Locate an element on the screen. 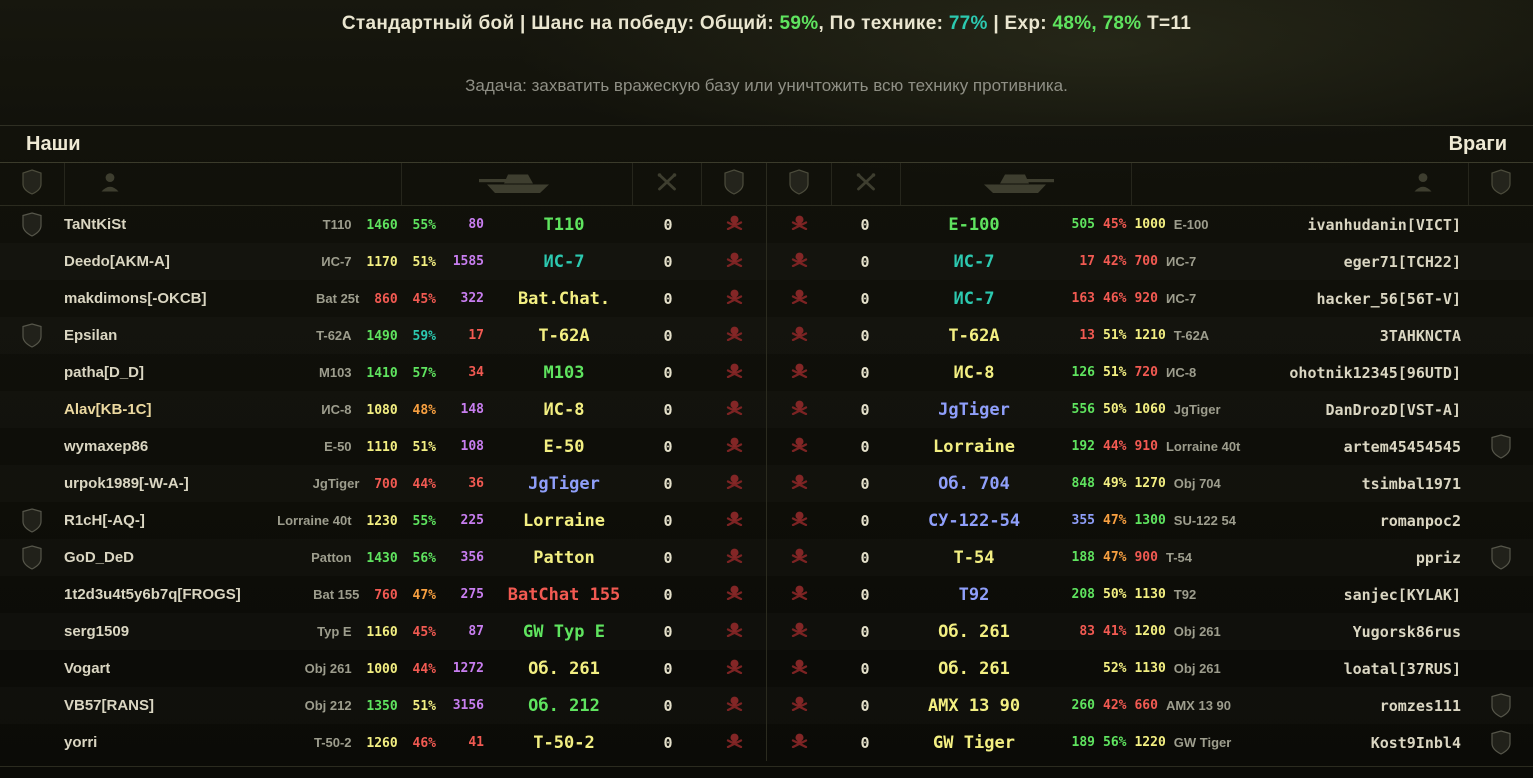 This screenshot has height=778, width=1533. table-row: patha[D_D] M103 1410 57% 34 M103 0 is located at coordinates (383, 372).